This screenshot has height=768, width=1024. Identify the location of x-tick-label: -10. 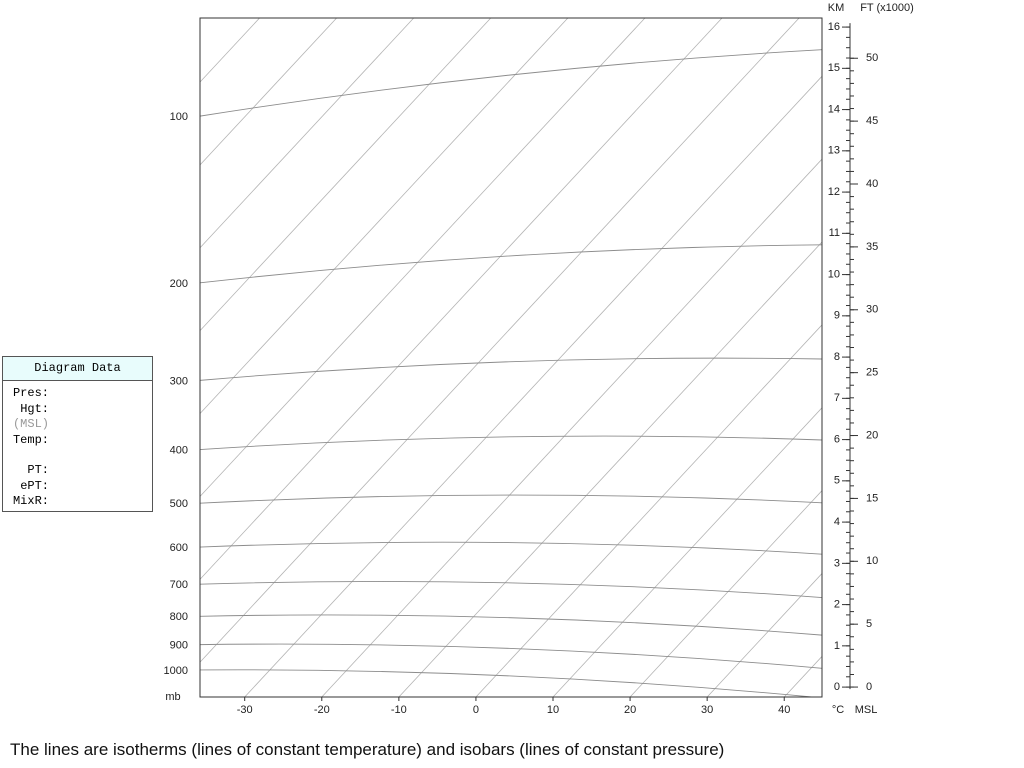
(399, 710).